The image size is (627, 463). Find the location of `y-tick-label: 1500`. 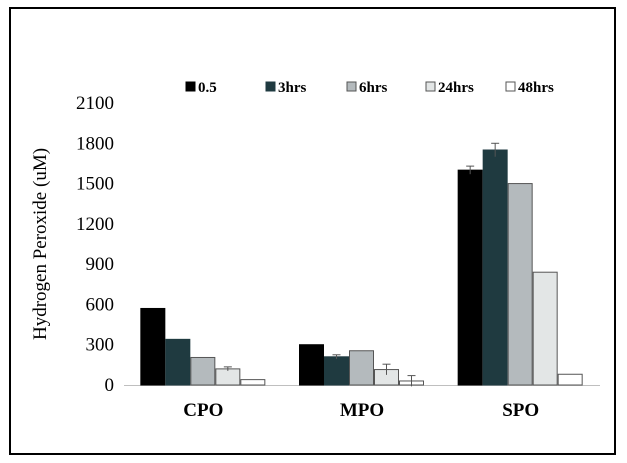

y-tick-label: 1500 is located at coordinates (95, 184).